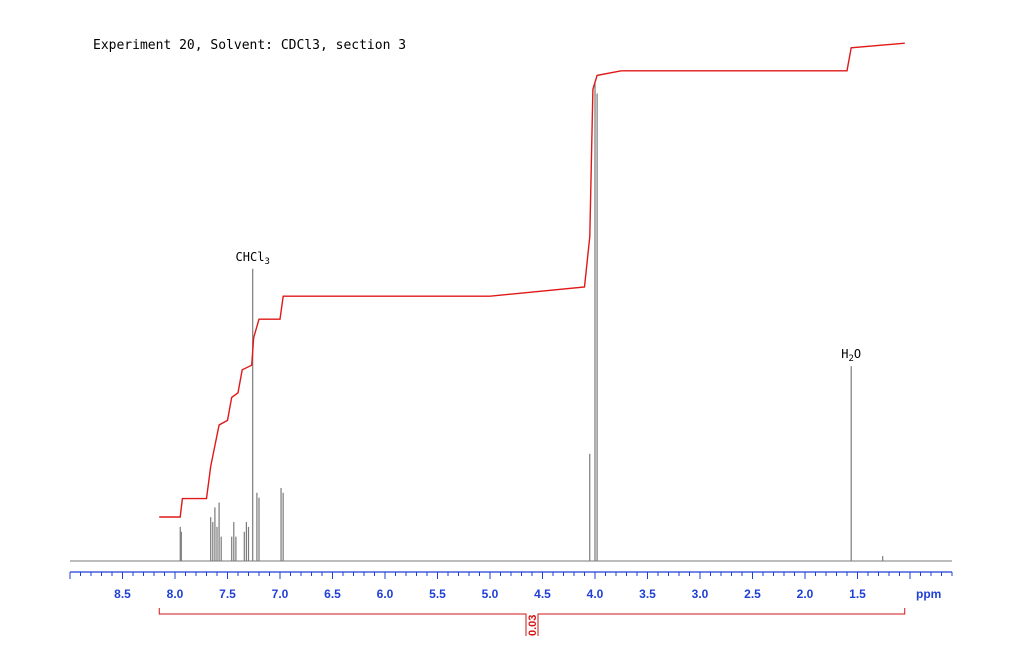 The height and width of the screenshot is (661, 1024). I want to click on peak-label-subscript: 3, so click(266, 262).